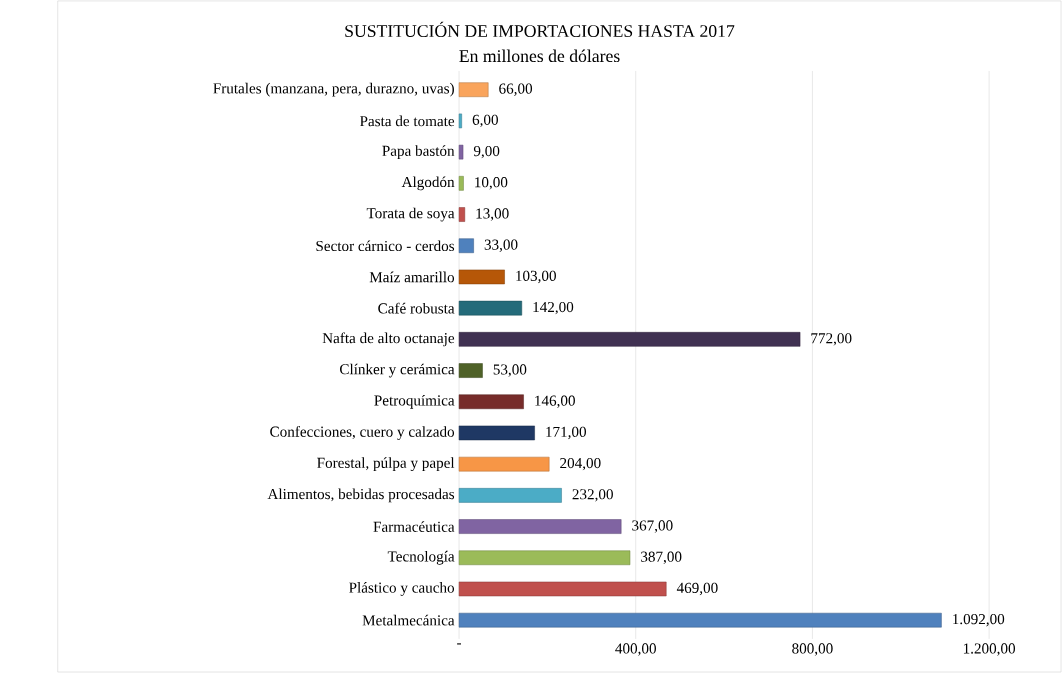 The image size is (1062, 673). I want to click on y-tick-label: Tecnología, so click(421, 557).